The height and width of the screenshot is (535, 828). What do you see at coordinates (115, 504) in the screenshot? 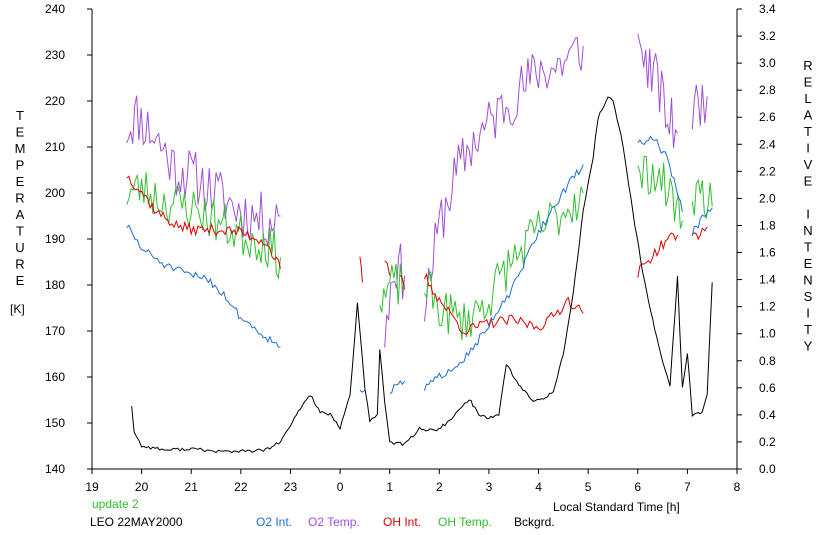
I see `update-note: update 2` at bounding box center [115, 504].